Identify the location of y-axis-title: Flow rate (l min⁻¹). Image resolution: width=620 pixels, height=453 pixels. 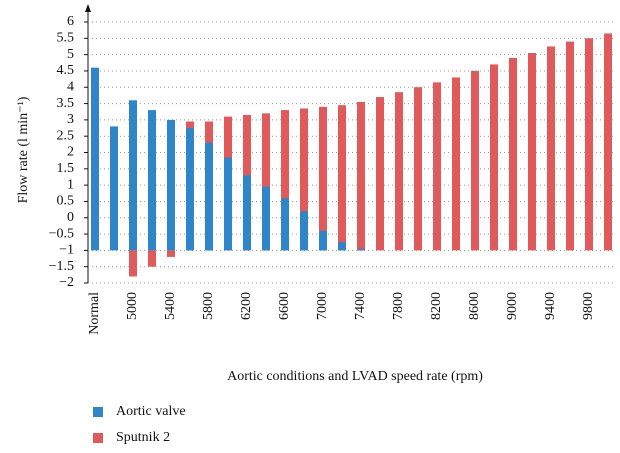
(23, 149).